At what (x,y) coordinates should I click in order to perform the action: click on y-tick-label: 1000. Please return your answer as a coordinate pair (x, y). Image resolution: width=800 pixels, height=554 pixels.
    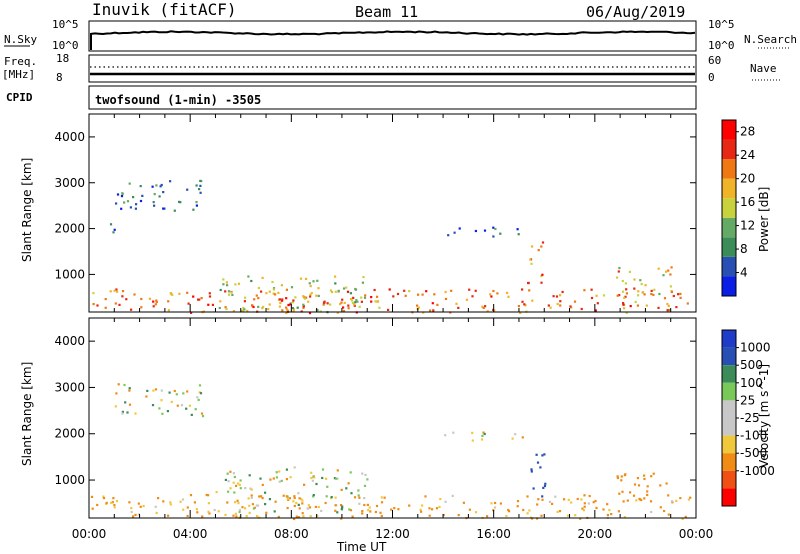
    Looking at the image, I should click on (69, 274).